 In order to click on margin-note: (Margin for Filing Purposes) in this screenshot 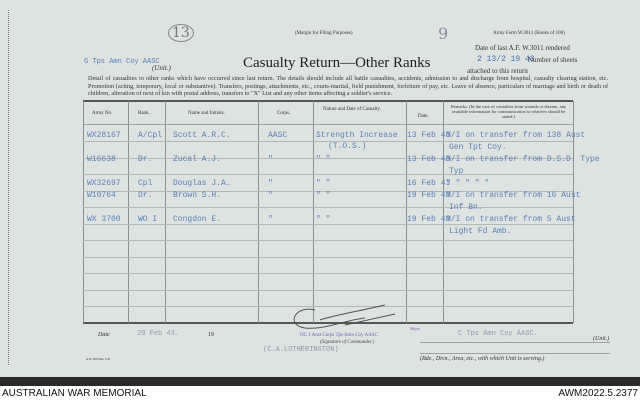, I will do `click(324, 33)`.